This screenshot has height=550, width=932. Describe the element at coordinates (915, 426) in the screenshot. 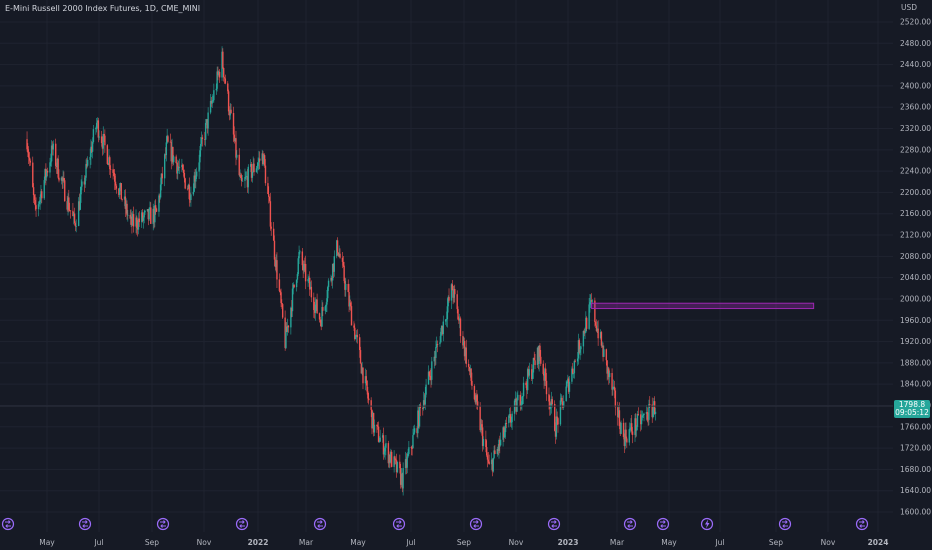

I see `y-tick-label: 1760.00` at that location.